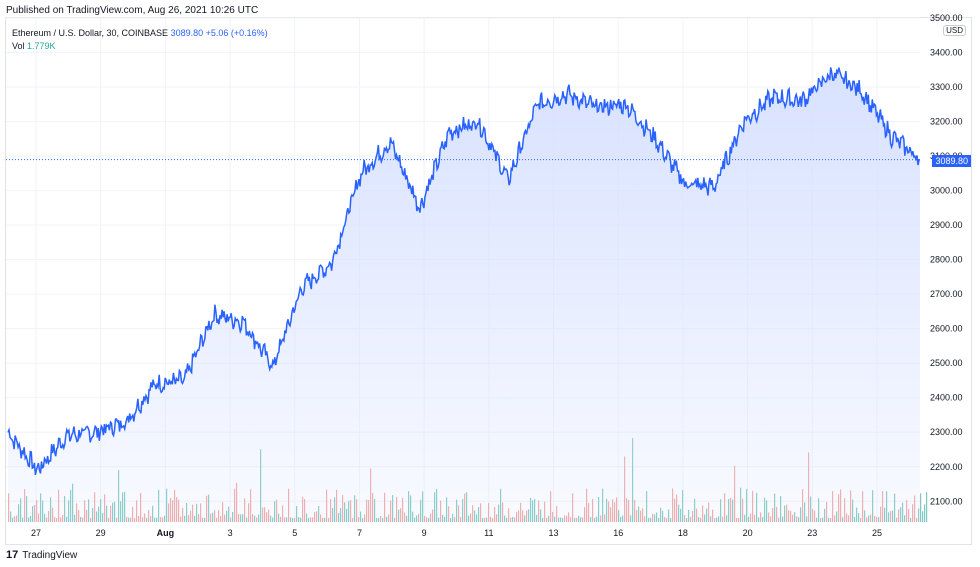 The image size is (980, 567). Describe the element at coordinates (41, 46) in the screenshot. I see `volume-value: 1.779K` at that location.